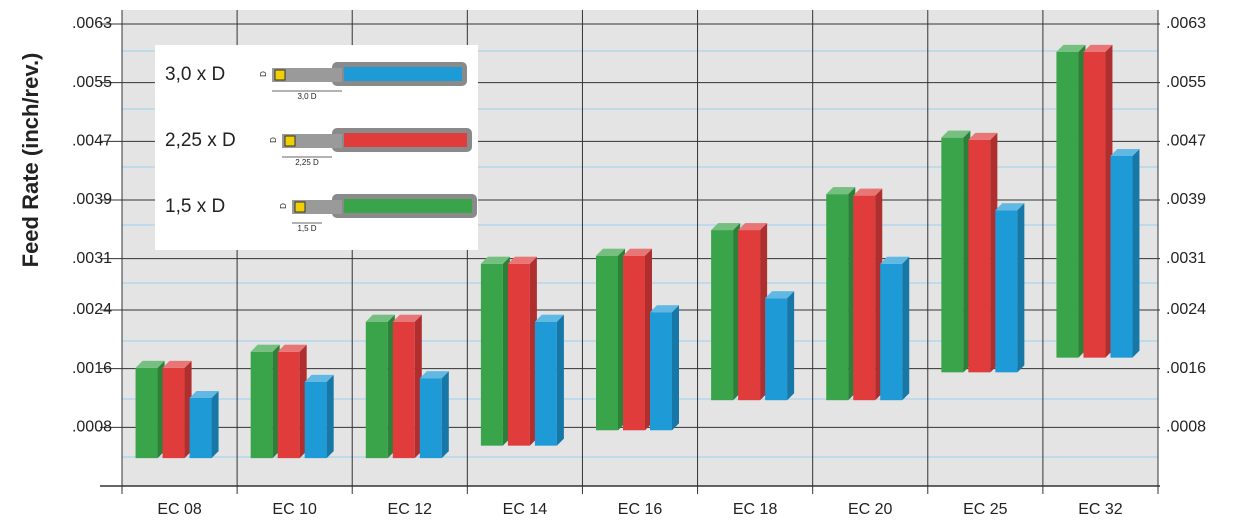 The width and height of the screenshot is (1233, 529). Describe the element at coordinates (92, 199) in the screenshot. I see `y-tick-label: .0039` at that location.